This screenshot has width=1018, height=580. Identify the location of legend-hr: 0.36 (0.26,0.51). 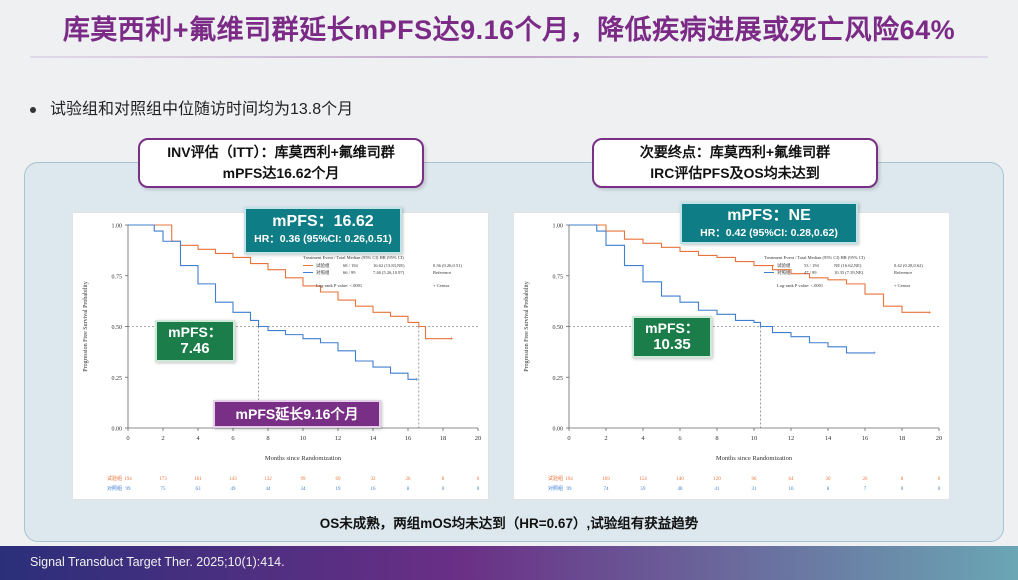
(447, 266).